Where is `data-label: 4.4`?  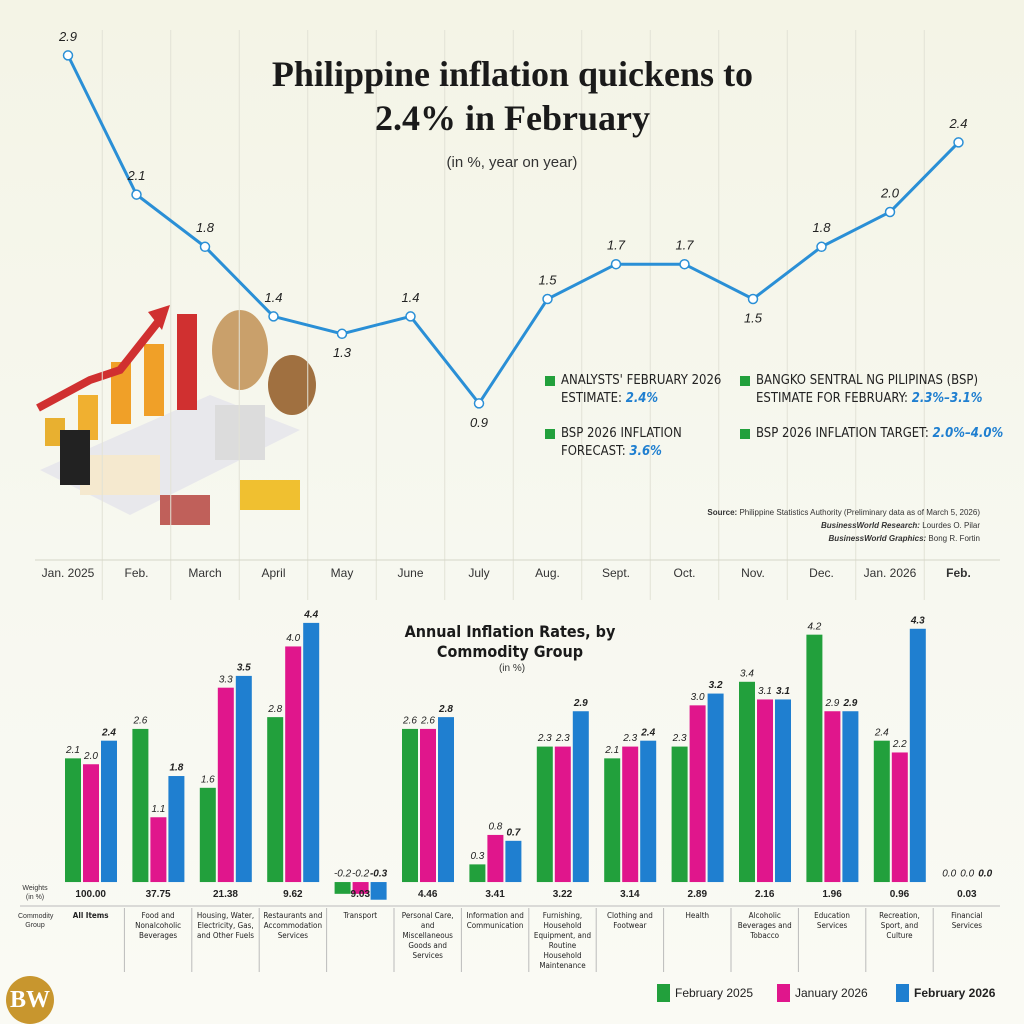 data-label: 4.4 is located at coordinates (310, 615).